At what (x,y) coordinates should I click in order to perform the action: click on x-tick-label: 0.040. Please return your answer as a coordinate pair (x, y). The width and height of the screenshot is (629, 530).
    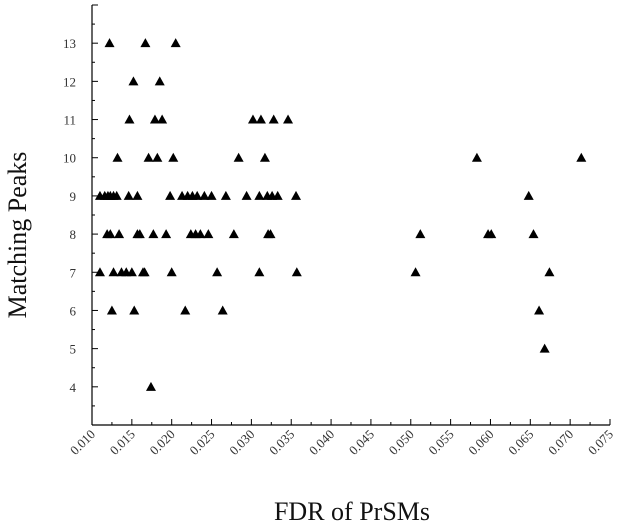
    Looking at the image, I should click on (321, 442).